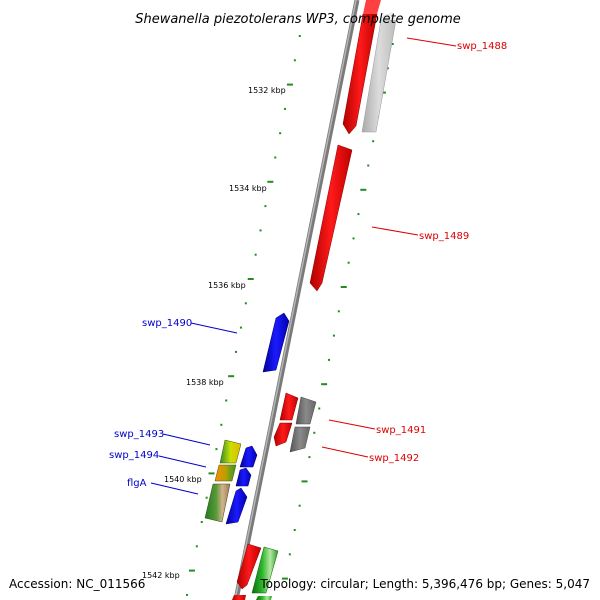  I want to click on gene-swp-1488-partner-top, so click(388, 16).